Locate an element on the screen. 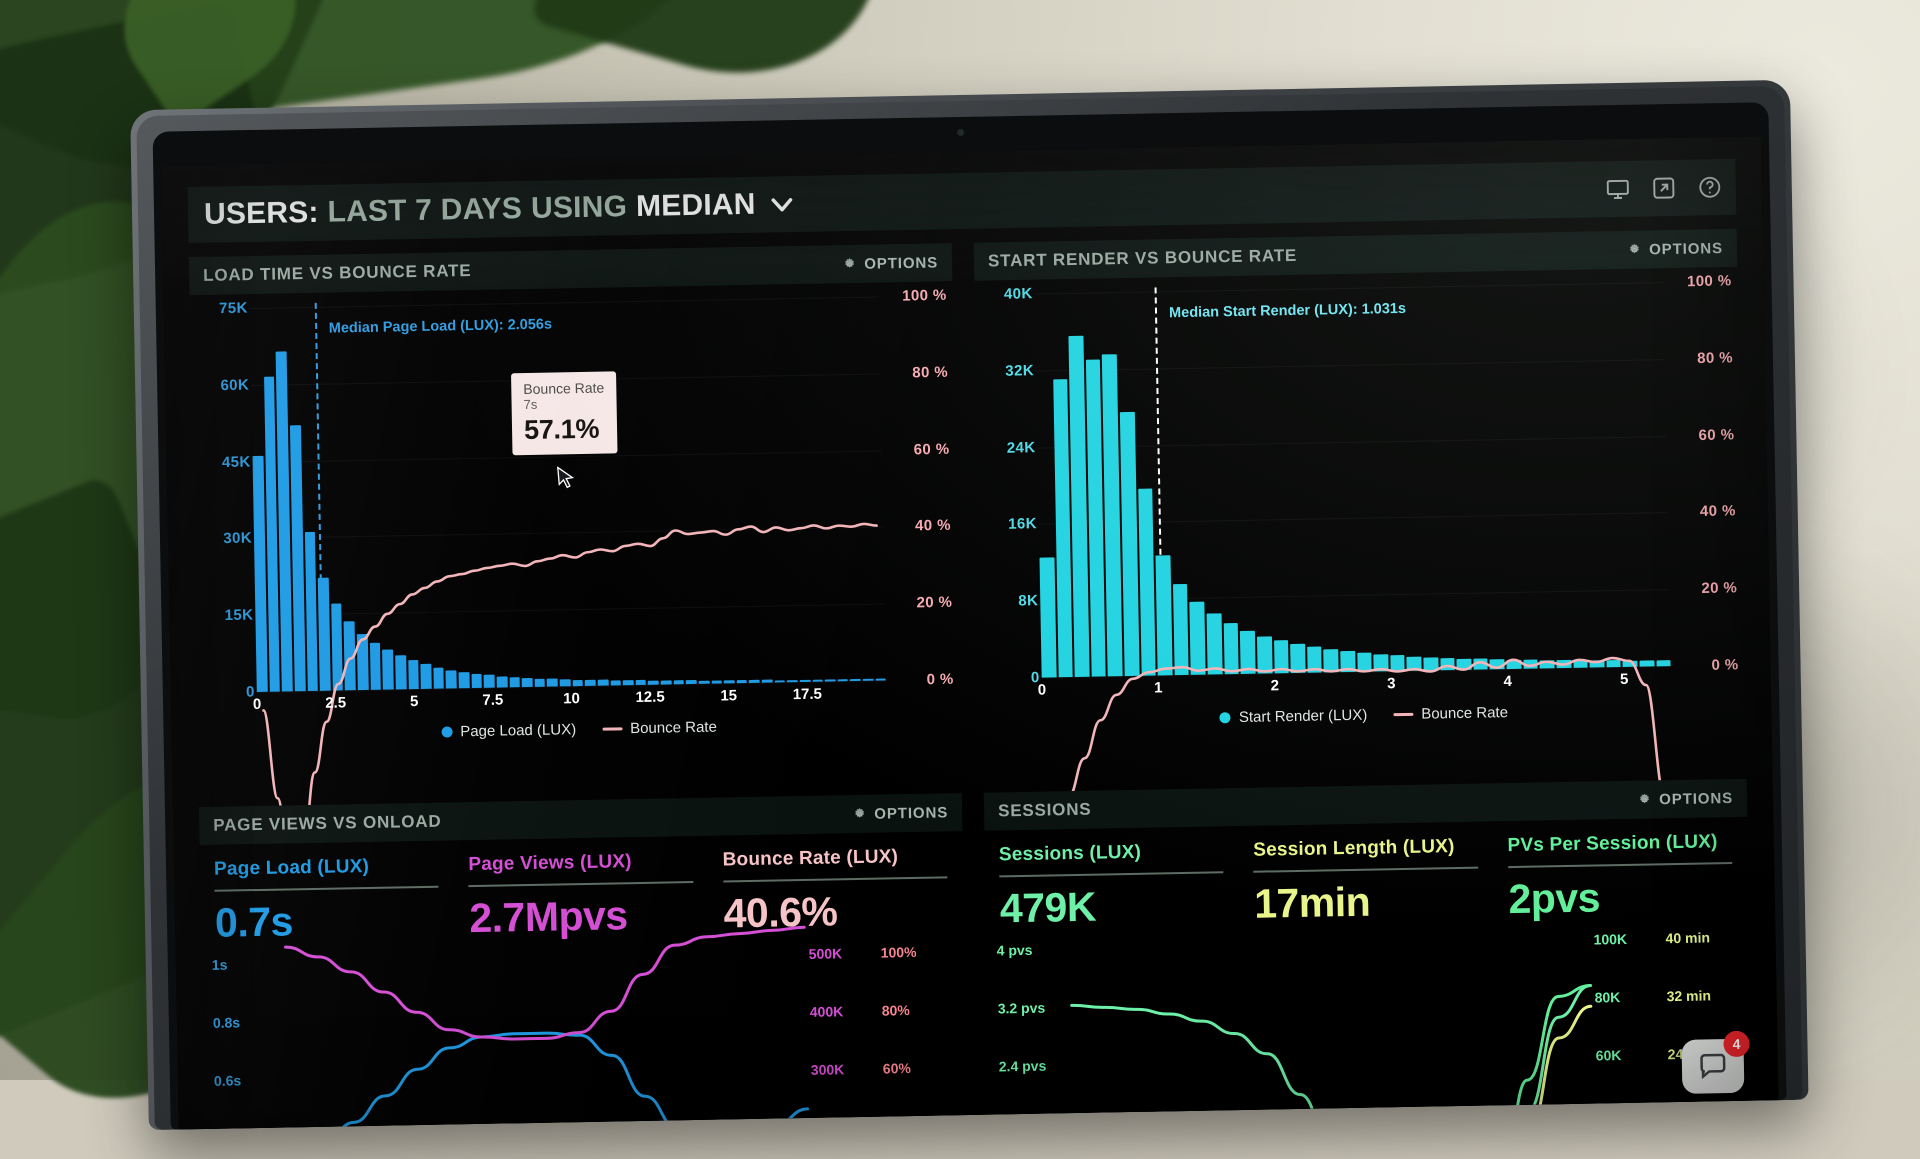 Image resolution: width=1920 pixels, height=1159 pixels. metric-label: Page Load (LUX) is located at coordinates (326, 868).